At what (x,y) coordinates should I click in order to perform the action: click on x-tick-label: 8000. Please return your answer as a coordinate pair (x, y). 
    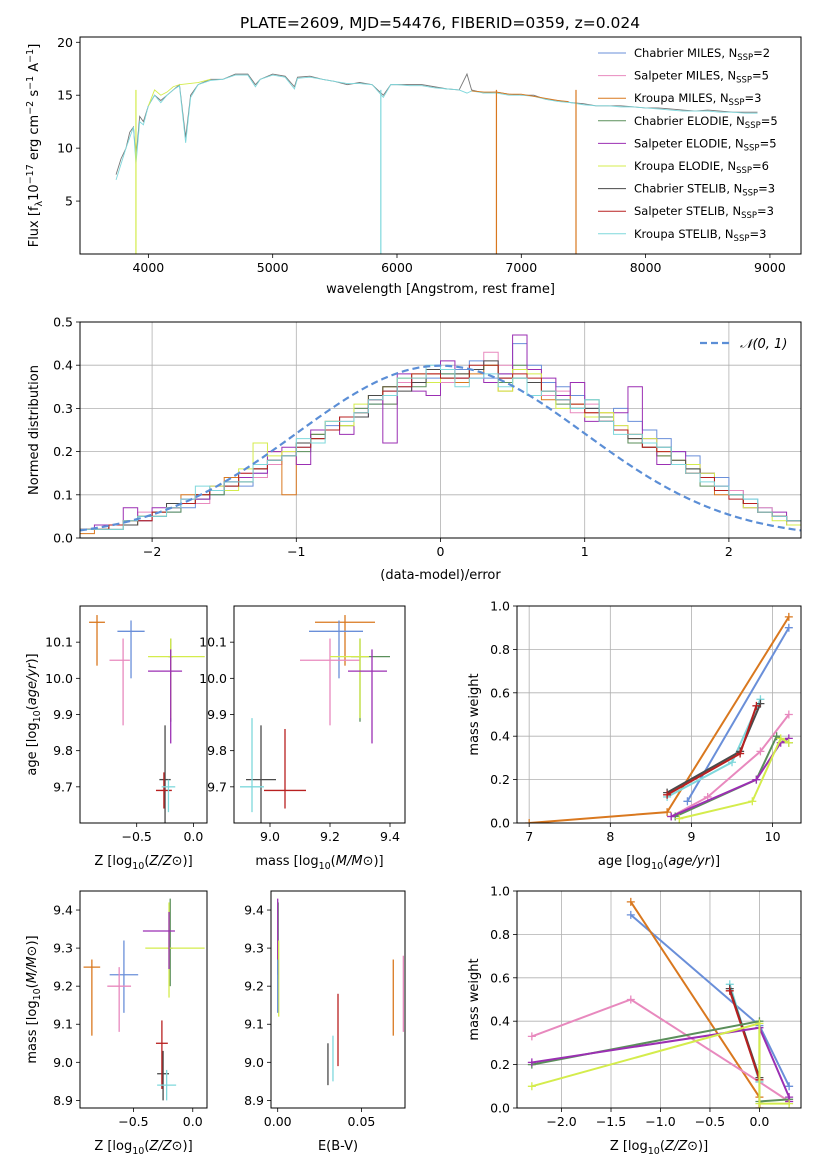
    Looking at the image, I should click on (646, 267).